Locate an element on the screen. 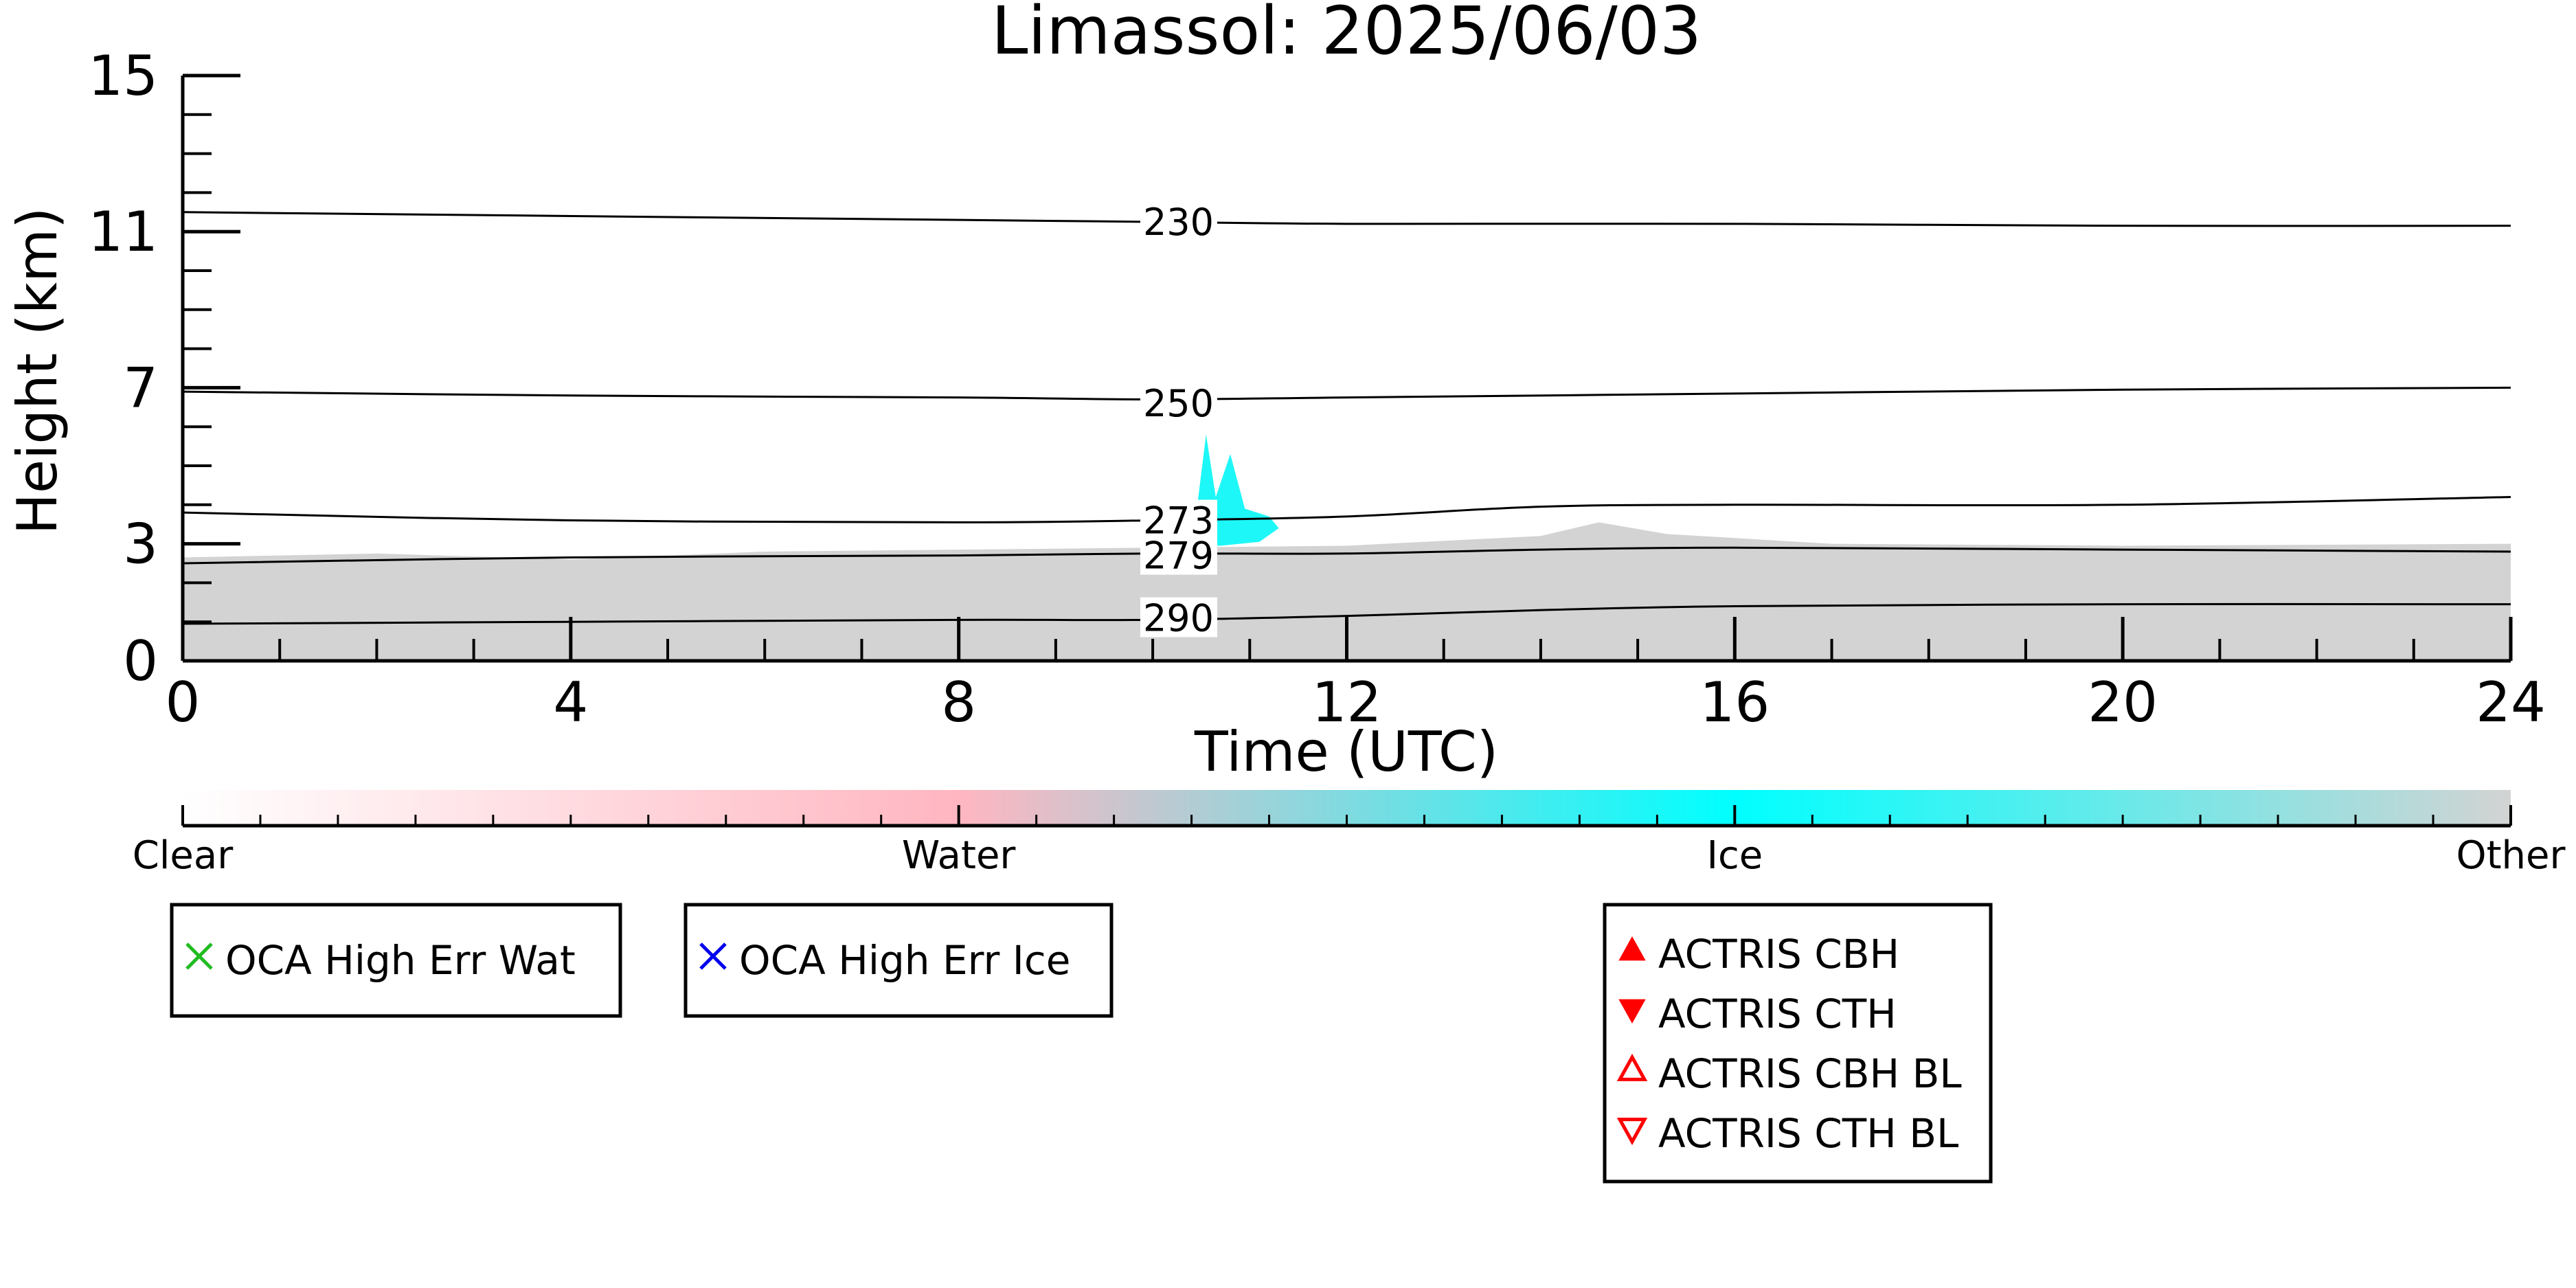 This screenshot has height=1288, width=2576. contour-label-250: 250 is located at coordinates (1178, 403).